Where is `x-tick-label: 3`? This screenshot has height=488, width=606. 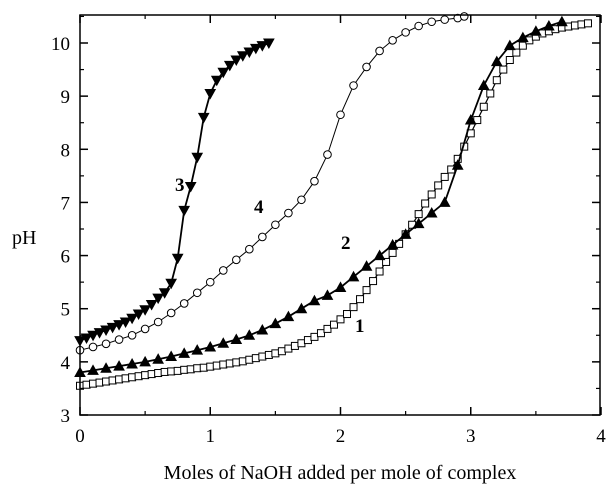 x-tick-label: 3 is located at coordinates (471, 436).